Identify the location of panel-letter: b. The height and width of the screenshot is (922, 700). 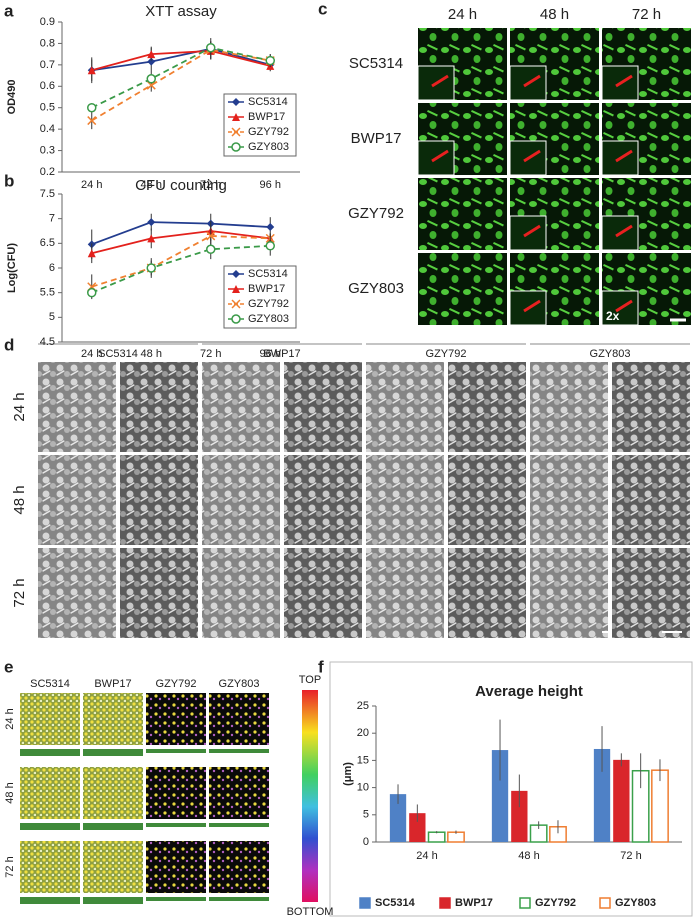
(9, 180).